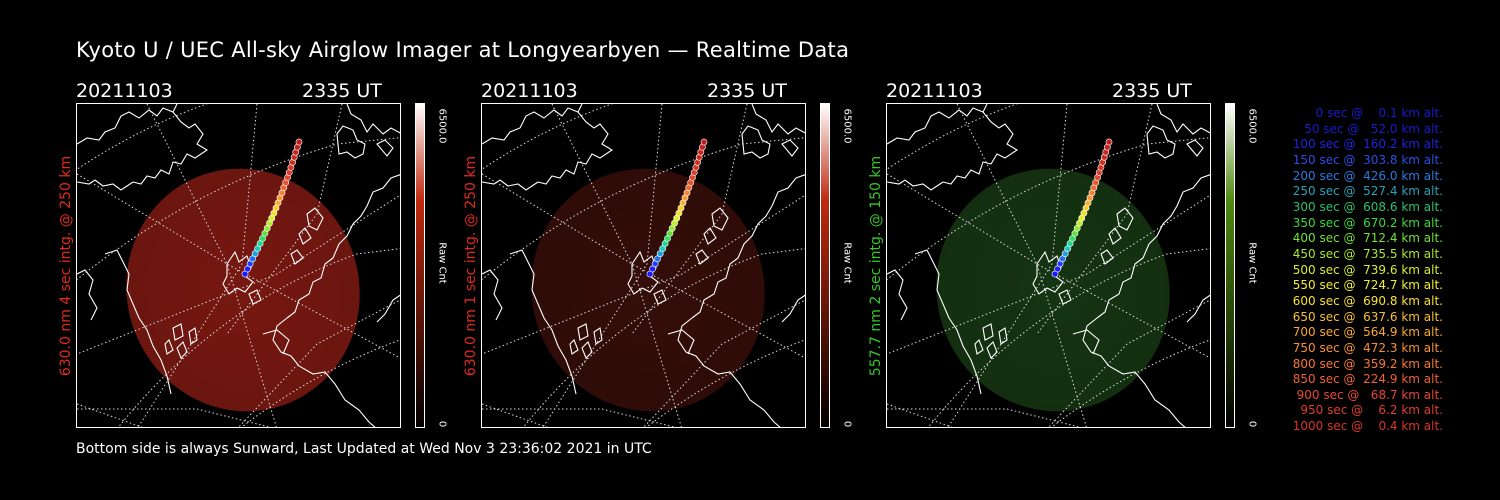 The image size is (1500, 500). What do you see at coordinates (1365, 269) in the screenshot?
I see `legend-entry: 500 sec @ 739.6 km alt.` at bounding box center [1365, 269].